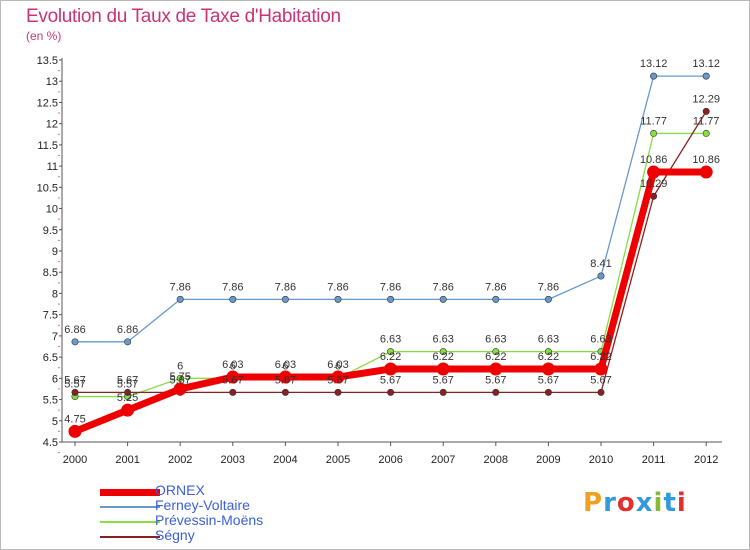  Describe the element at coordinates (47, 103) in the screenshot. I see `y-tick-label: 12.5` at that location.